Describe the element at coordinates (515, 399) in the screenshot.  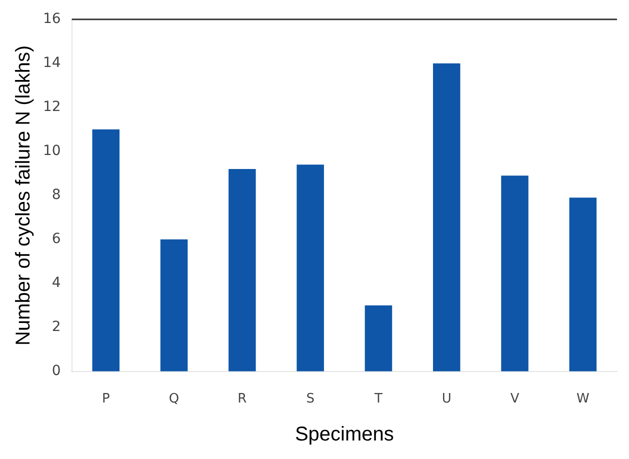
I see `x-tick-label: V` at that location.